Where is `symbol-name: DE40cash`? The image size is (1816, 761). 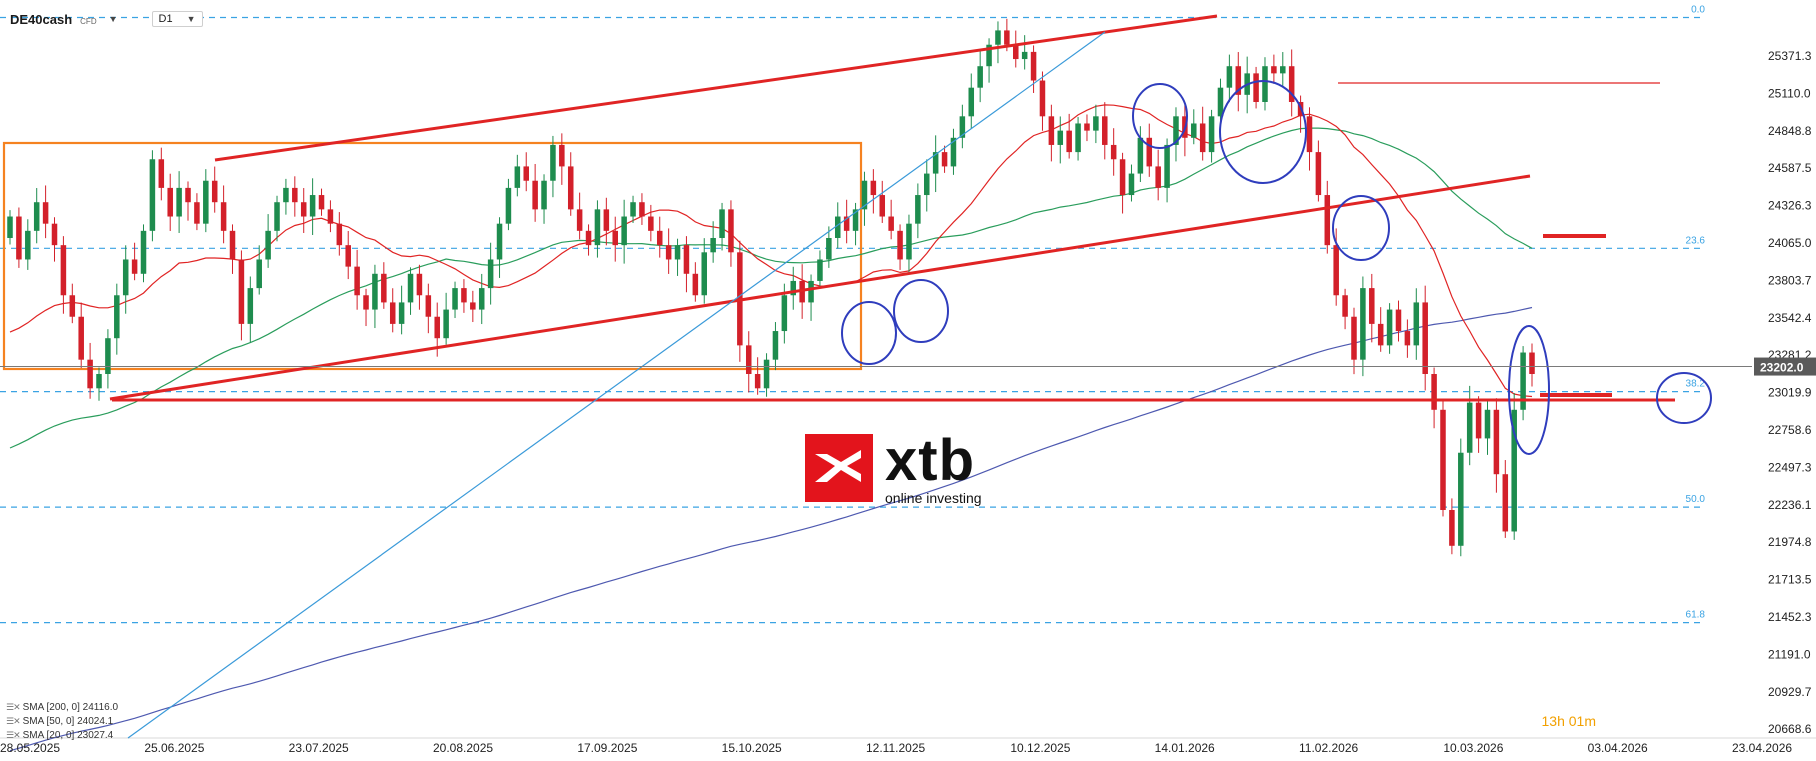
symbol-name: DE40cash is located at coordinates (41, 19).